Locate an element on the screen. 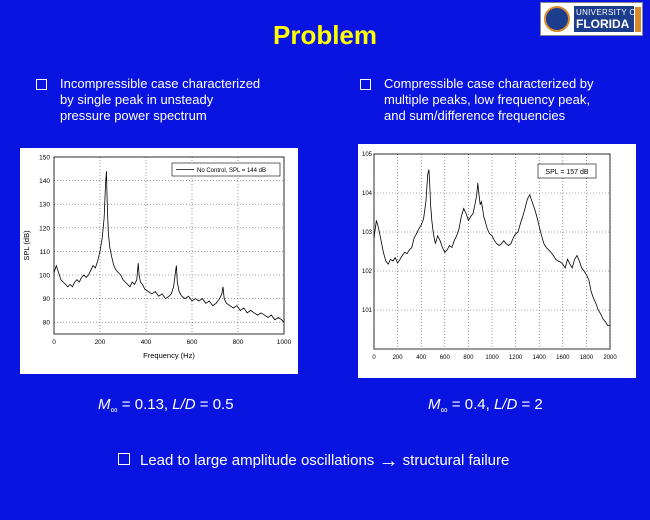  y-tick-label: 110 is located at coordinates (45, 252).